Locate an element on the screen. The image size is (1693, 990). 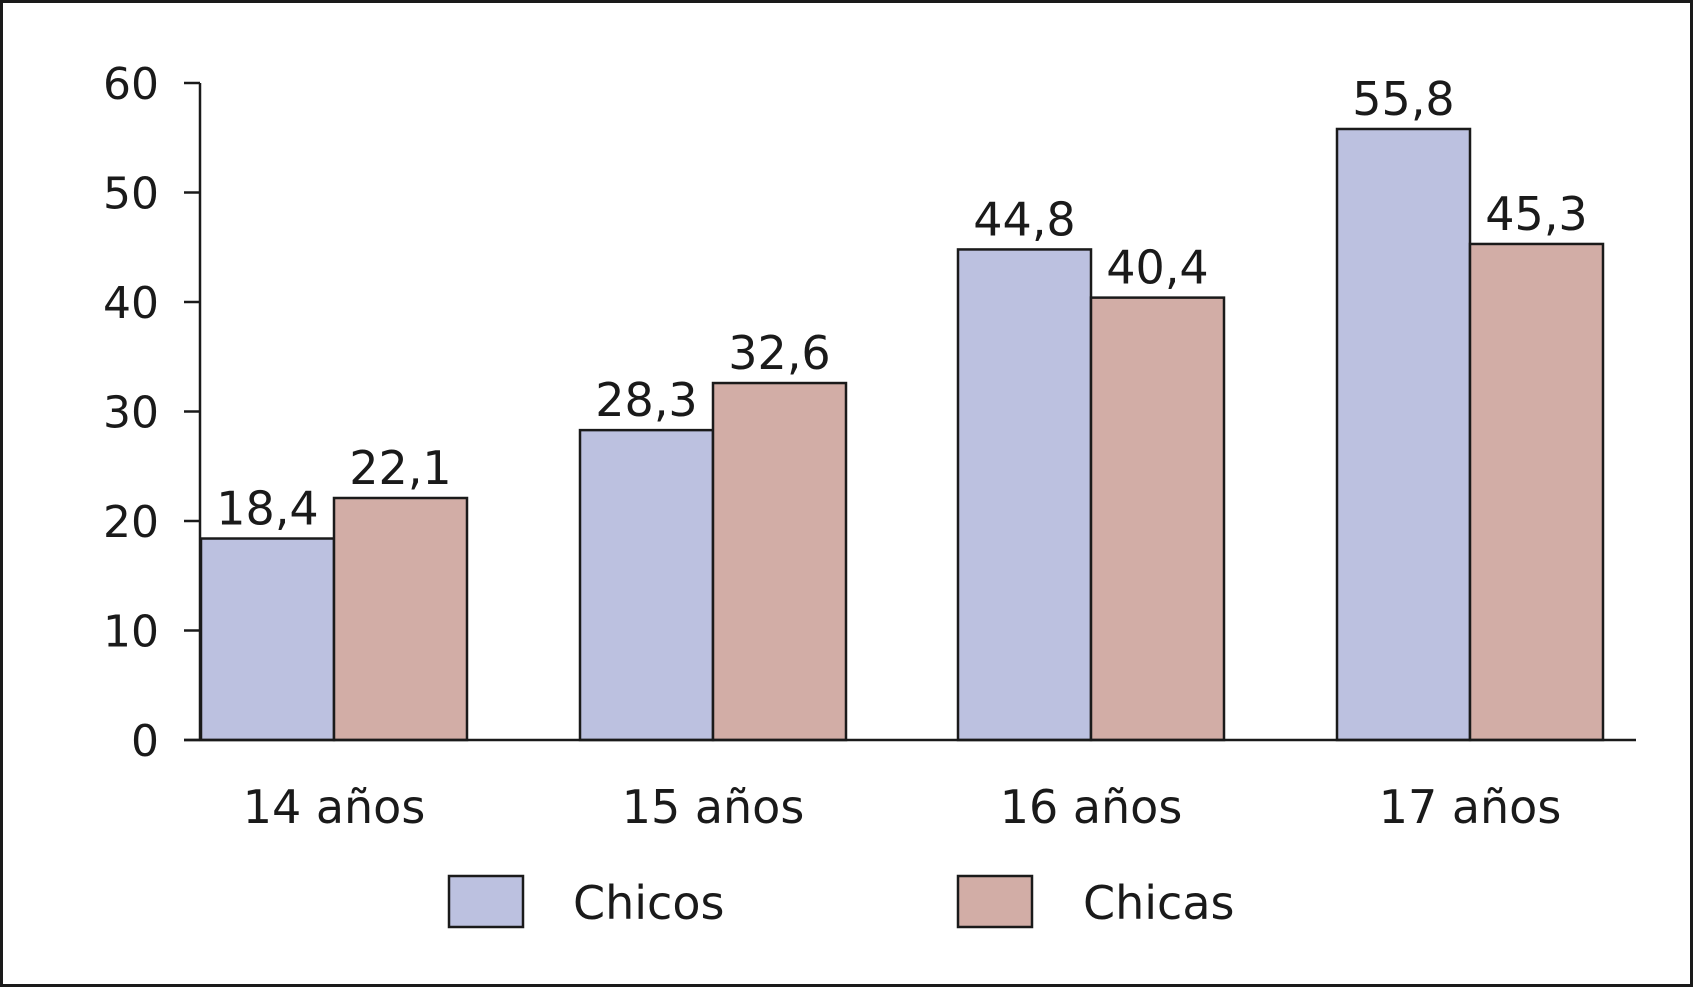
x-category-label-2: 15 años is located at coordinates (713, 807).